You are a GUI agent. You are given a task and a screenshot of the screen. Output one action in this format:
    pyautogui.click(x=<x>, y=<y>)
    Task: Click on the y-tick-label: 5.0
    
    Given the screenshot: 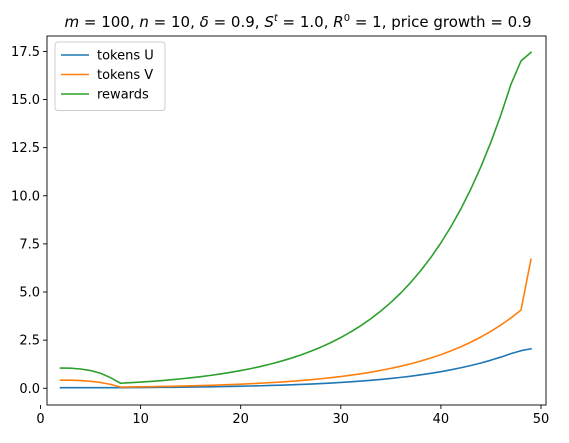 What is the action you would take?
    pyautogui.click(x=29, y=293)
    